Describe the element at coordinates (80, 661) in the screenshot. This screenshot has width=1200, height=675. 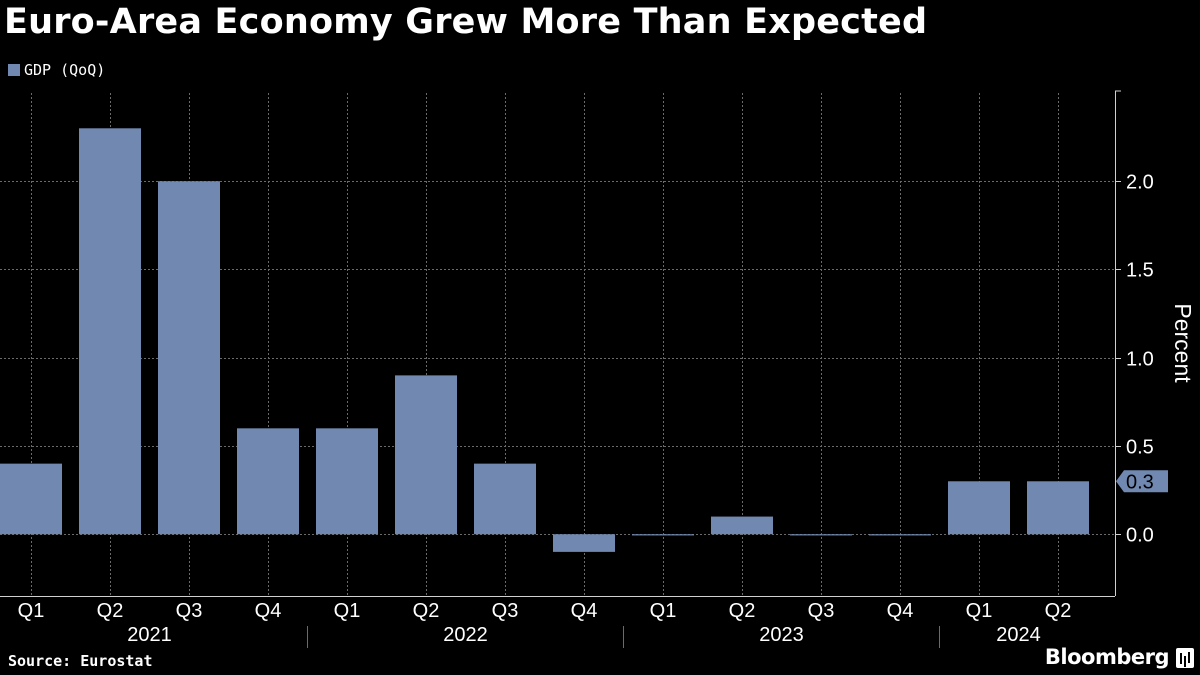
I see `source-note: Source: Eurostat` at that location.